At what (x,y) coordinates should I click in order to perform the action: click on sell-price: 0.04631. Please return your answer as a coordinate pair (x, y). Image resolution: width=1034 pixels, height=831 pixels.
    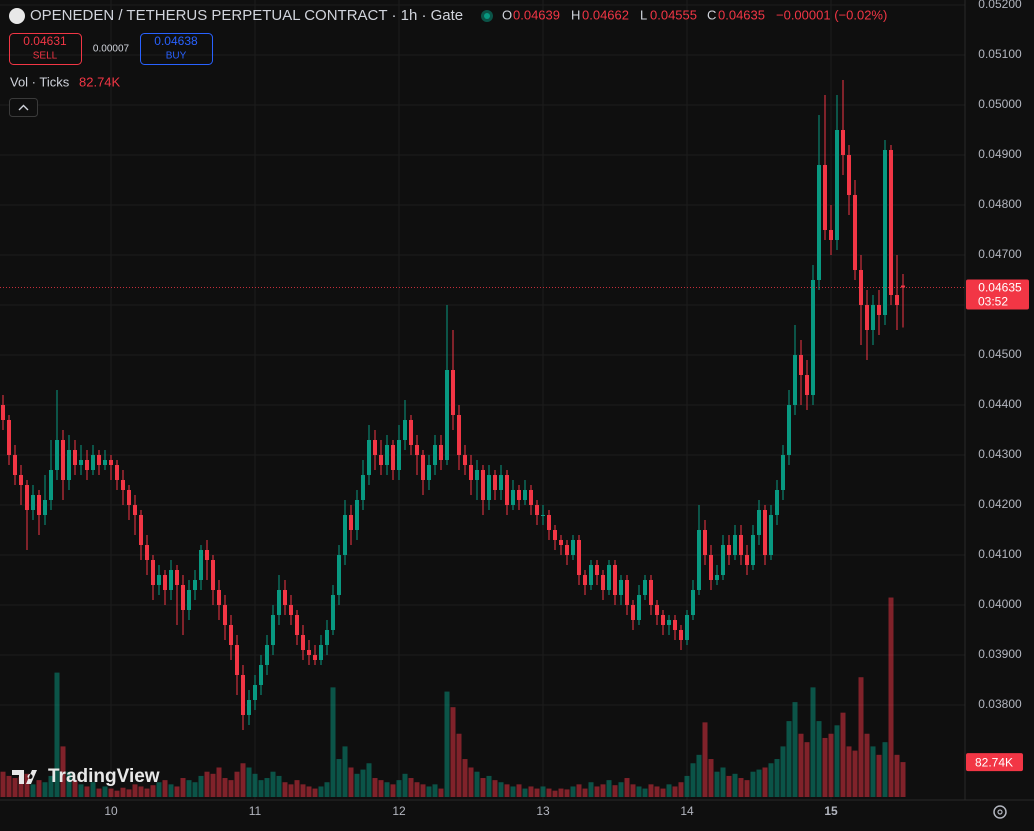
    Looking at the image, I should click on (45, 41).